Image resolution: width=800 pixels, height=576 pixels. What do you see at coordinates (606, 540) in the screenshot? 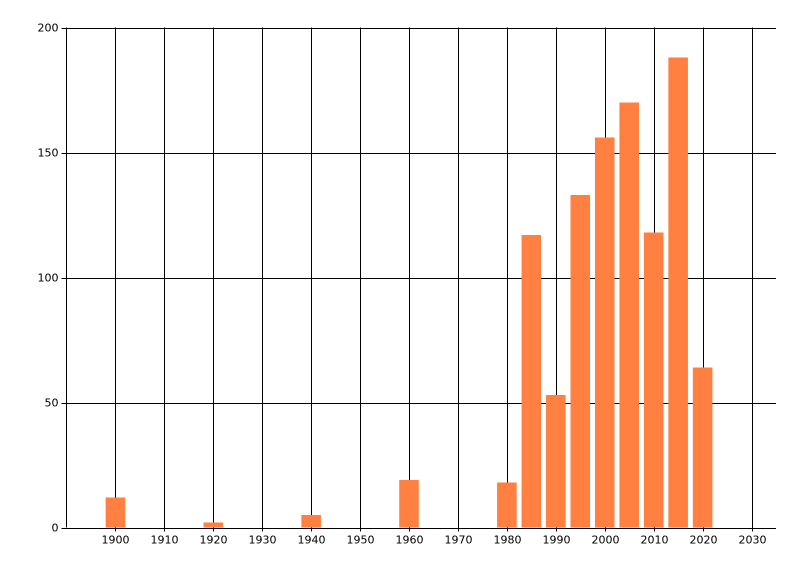
I see `x-tick-label: 2000` at bounding box center [606, 540].